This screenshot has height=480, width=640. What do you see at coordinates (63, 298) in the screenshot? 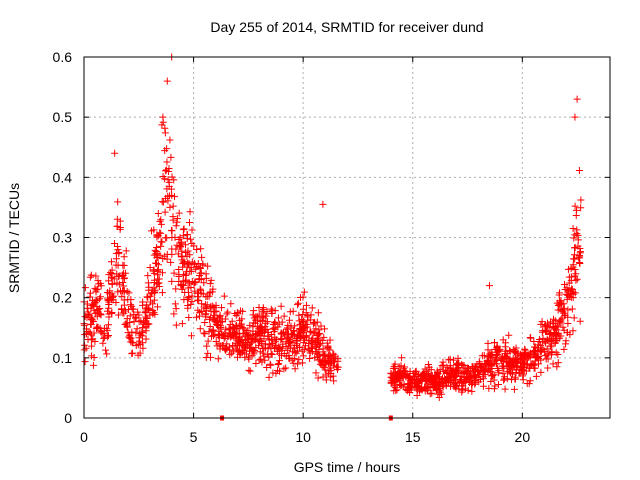
I see `y-tick-label: 0.2` at bounding box center [63, 298].